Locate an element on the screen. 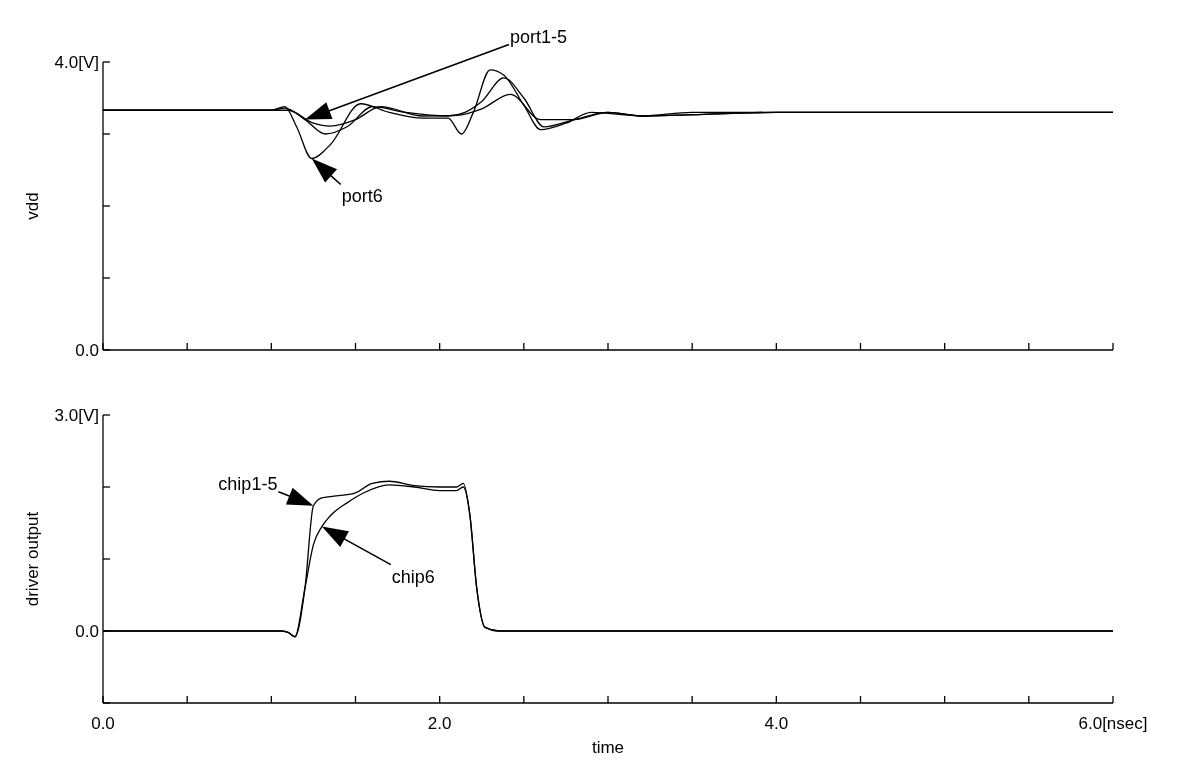  x-axis-title: time is located at coordinates (608, 747).